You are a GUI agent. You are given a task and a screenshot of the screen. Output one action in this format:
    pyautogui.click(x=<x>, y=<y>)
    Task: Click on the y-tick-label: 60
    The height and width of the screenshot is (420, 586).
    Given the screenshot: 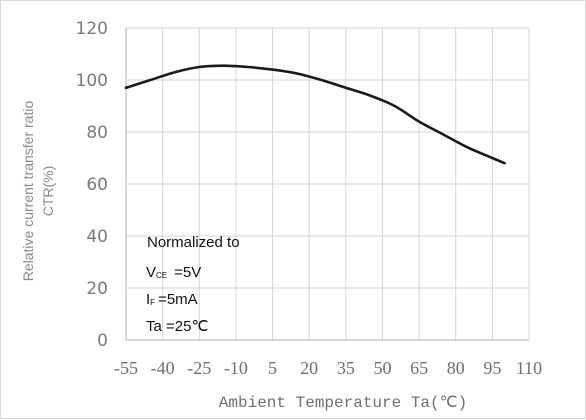 What is the action you would take?
    pyautogui.click(x=97, y=185)
    